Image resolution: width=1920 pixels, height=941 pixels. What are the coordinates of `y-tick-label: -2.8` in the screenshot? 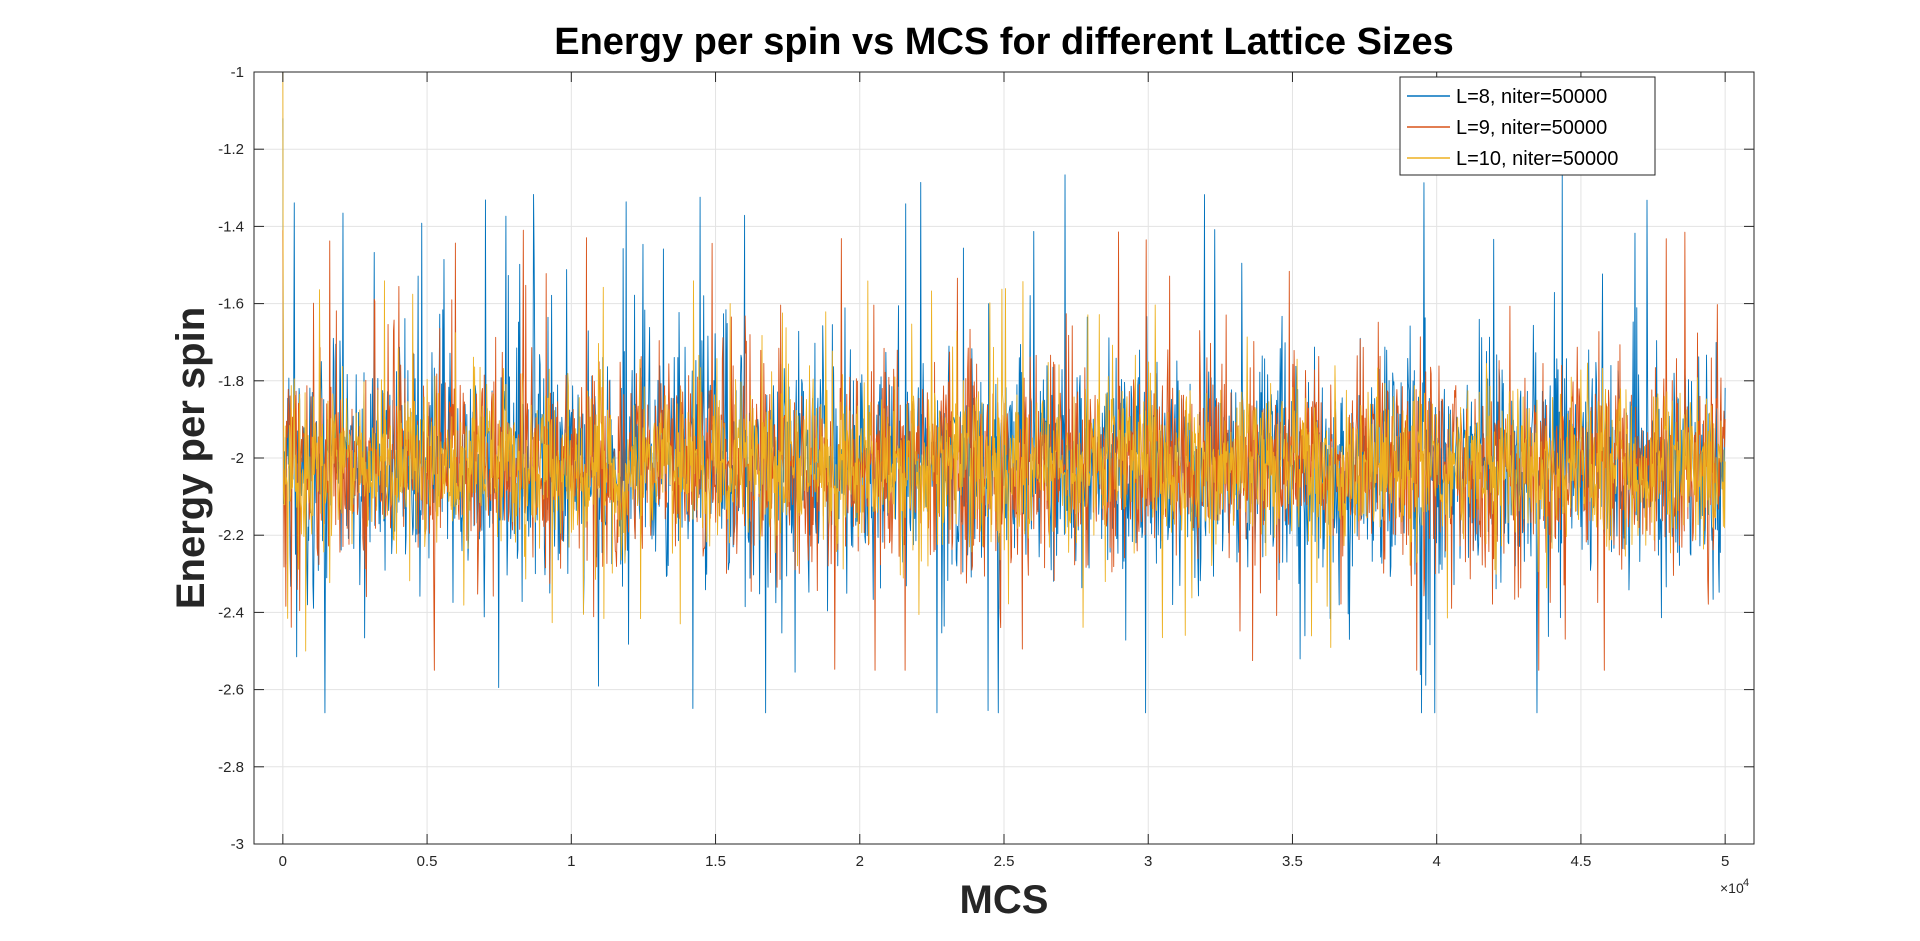 It's located at (231, 767).